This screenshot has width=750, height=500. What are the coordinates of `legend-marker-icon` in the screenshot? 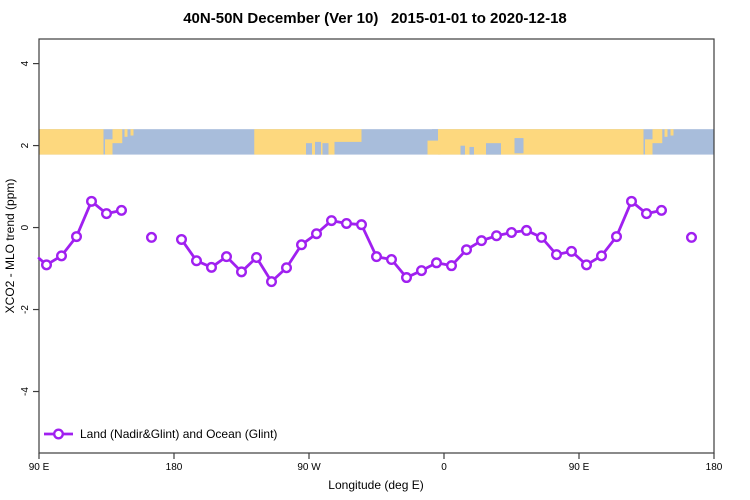 It's located at (59, 434).